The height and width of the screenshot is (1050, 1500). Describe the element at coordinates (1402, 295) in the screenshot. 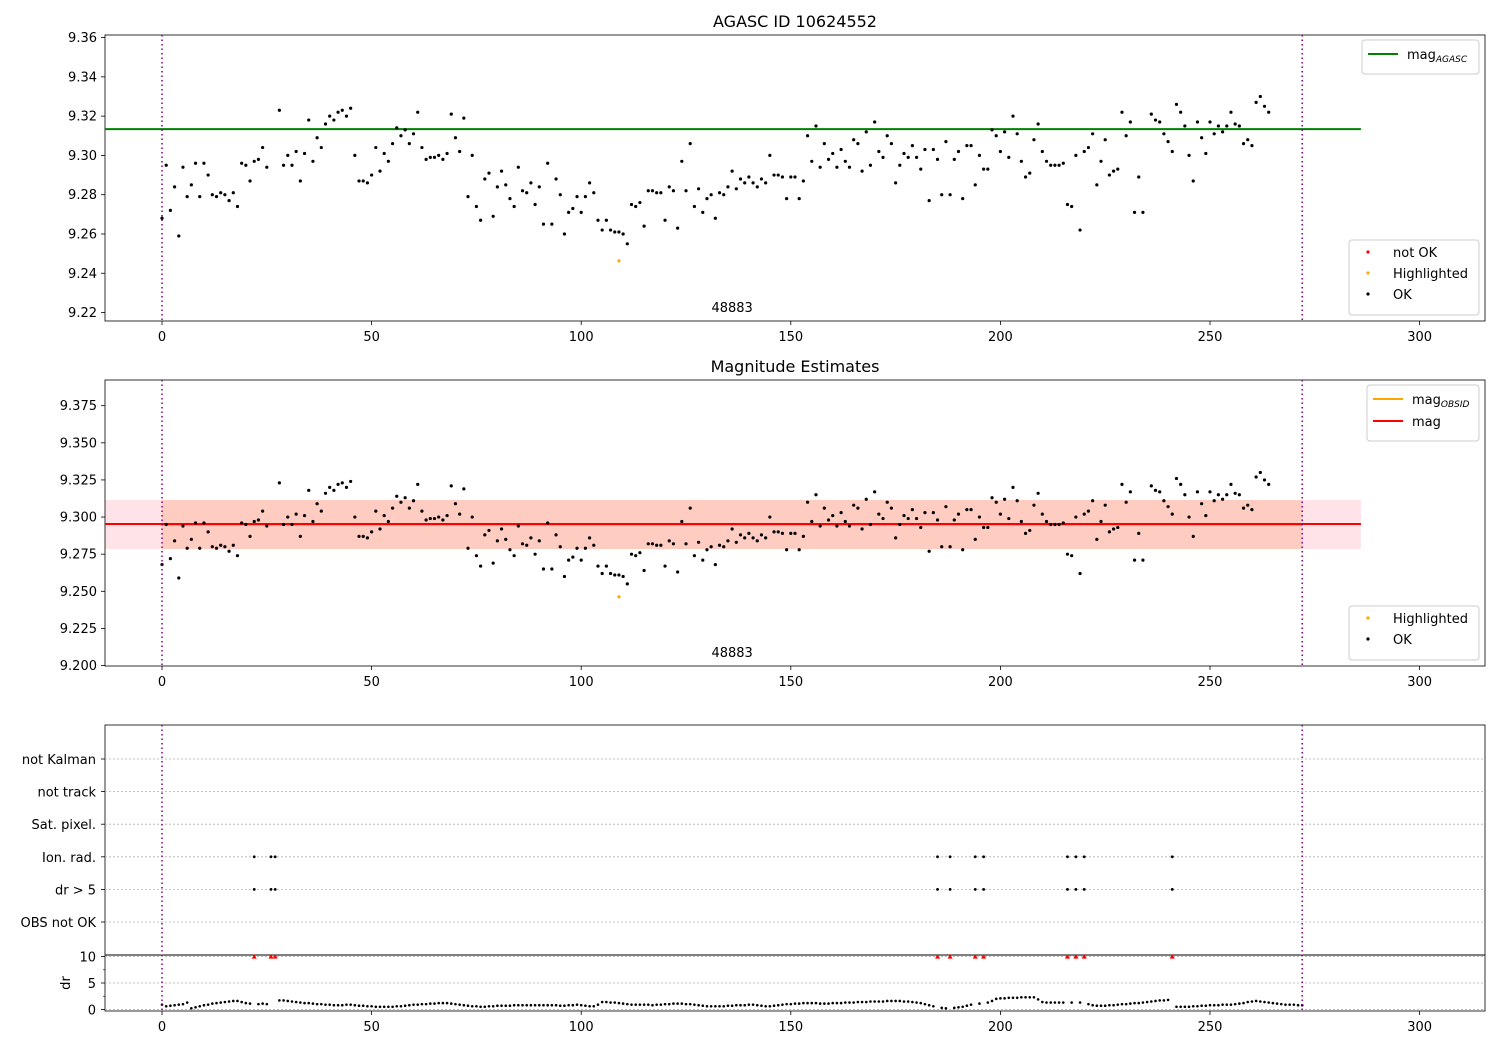

I see `legend-point-label: OK` at that location.